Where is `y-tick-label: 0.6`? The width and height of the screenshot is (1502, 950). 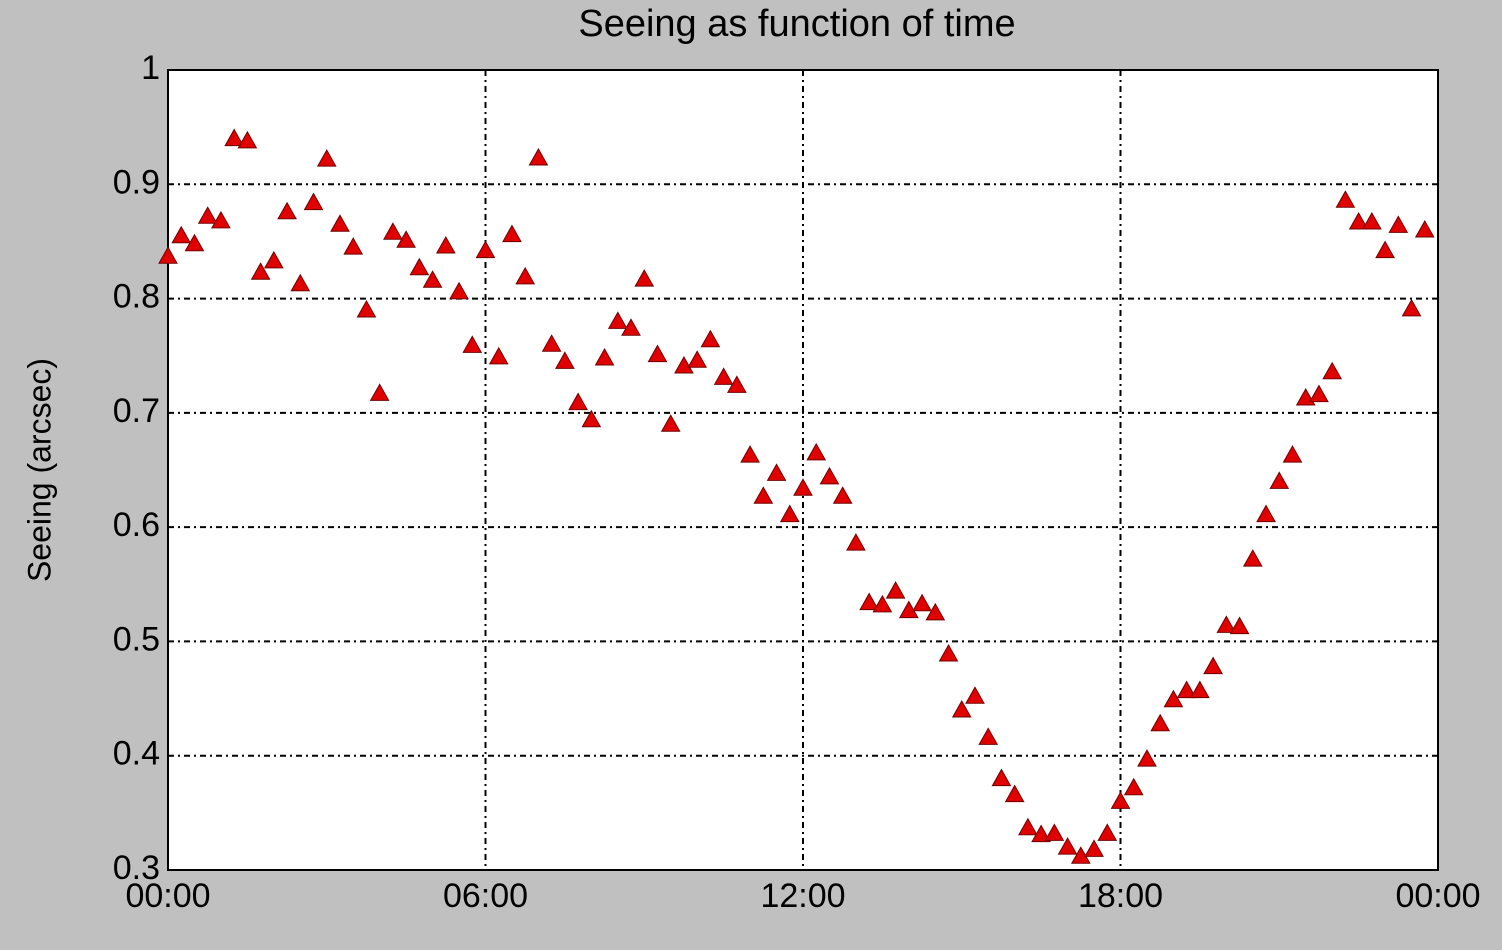
y-tick-label: 0.6 is located at coordinates (136, 525).